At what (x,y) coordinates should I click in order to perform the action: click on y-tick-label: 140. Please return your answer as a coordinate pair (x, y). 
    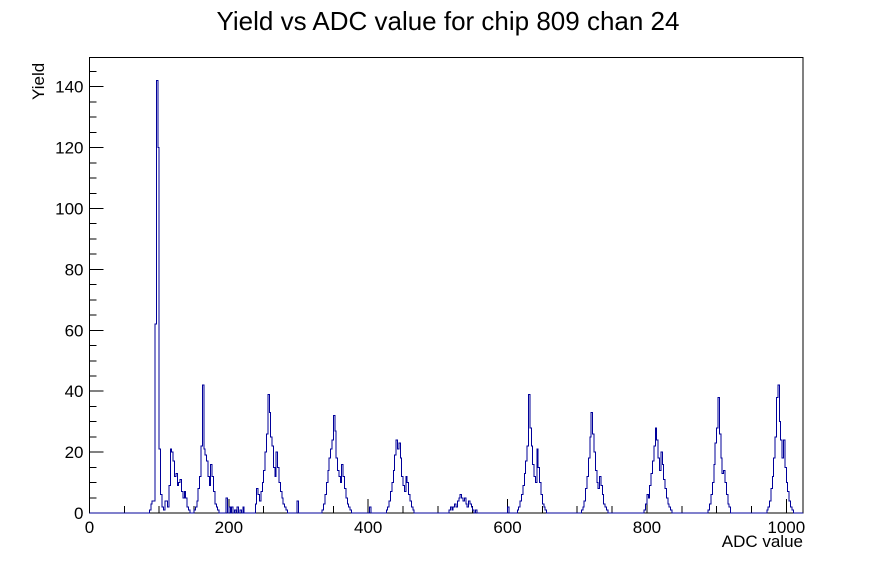
    Looking at the image, I should click on (69, 87).